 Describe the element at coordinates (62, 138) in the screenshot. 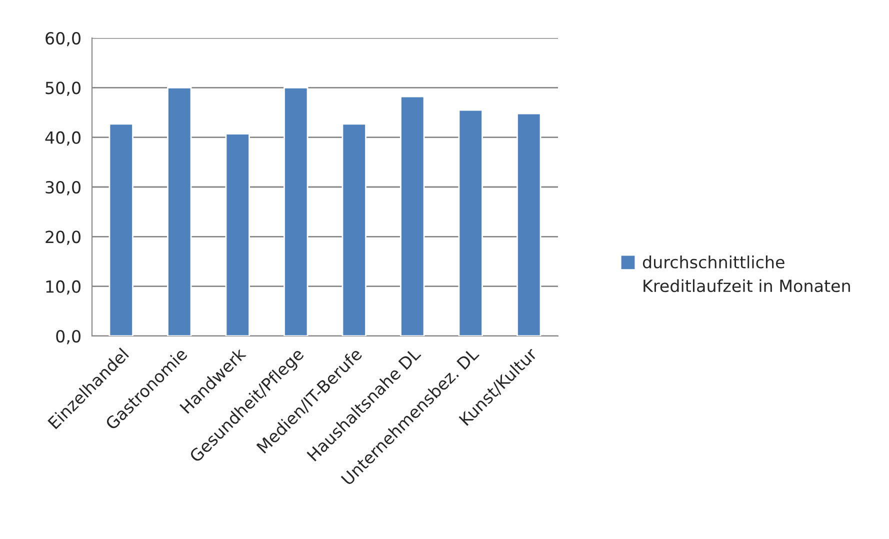

I see `y-tick-label: 40,0` at that location.